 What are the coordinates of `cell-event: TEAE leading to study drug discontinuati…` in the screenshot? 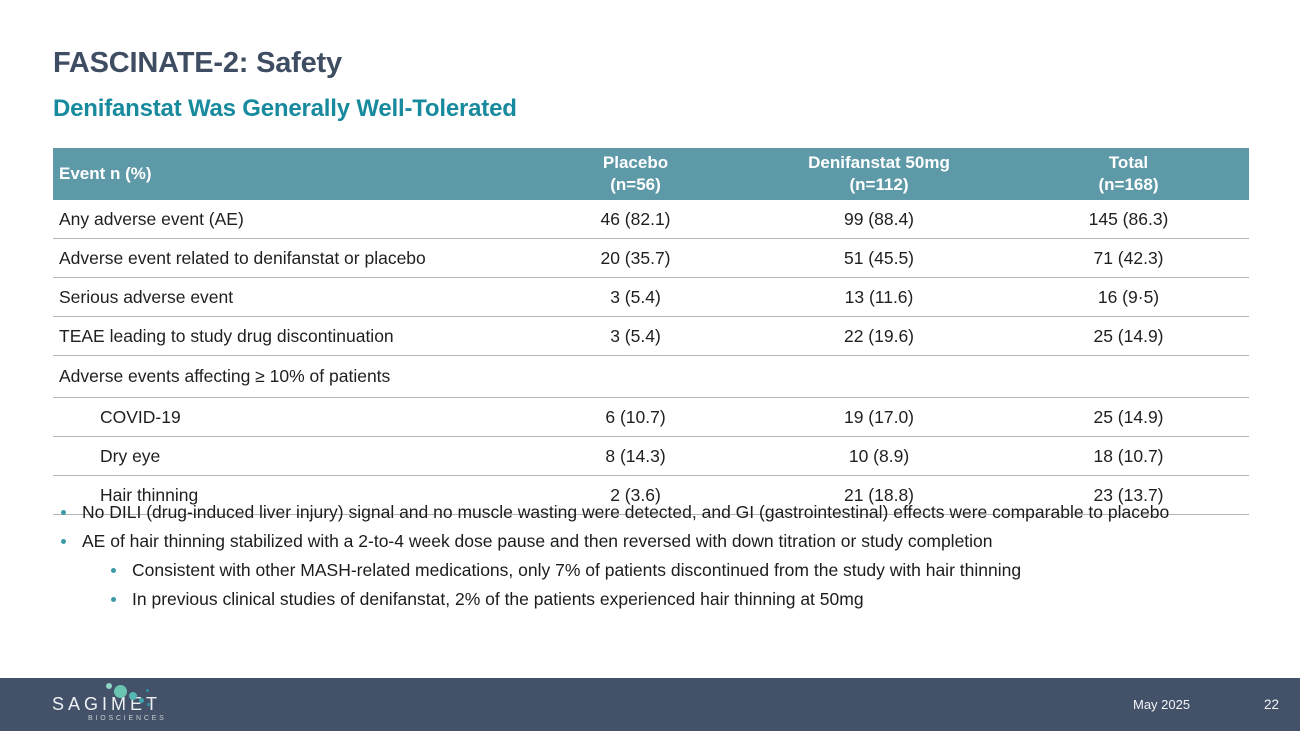 It's located at (287, 336).